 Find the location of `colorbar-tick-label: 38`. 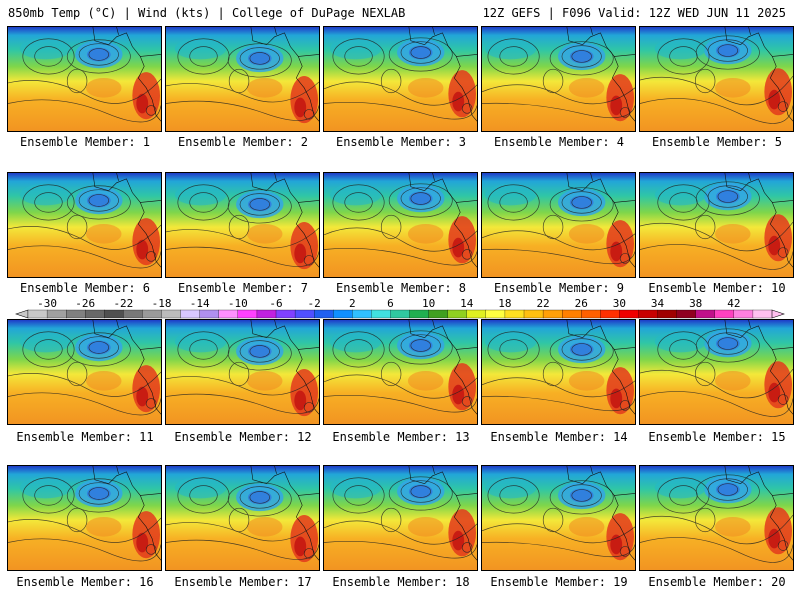

colorbar-tick-label: 38 is located at coordinates (695, 303).